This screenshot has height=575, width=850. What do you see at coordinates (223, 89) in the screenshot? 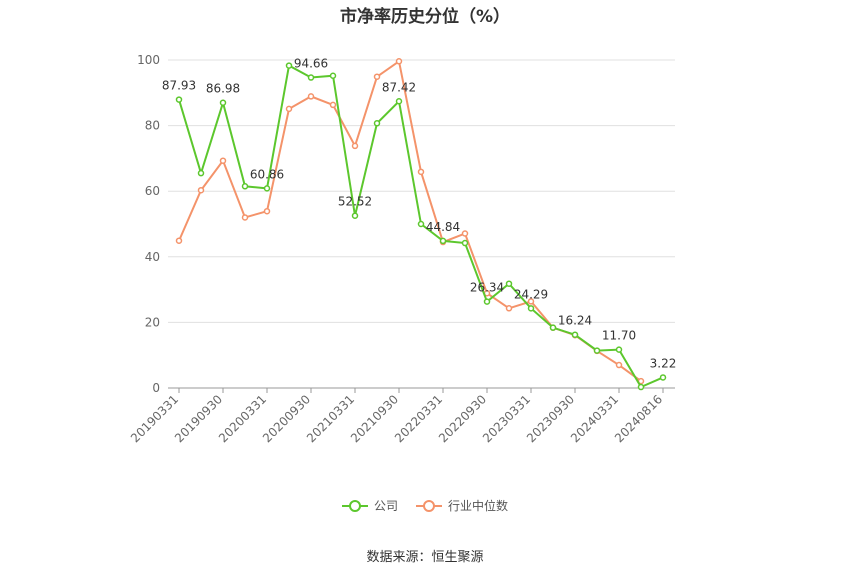
I see `point-label: 86.98` at bounding box center [223, 89].